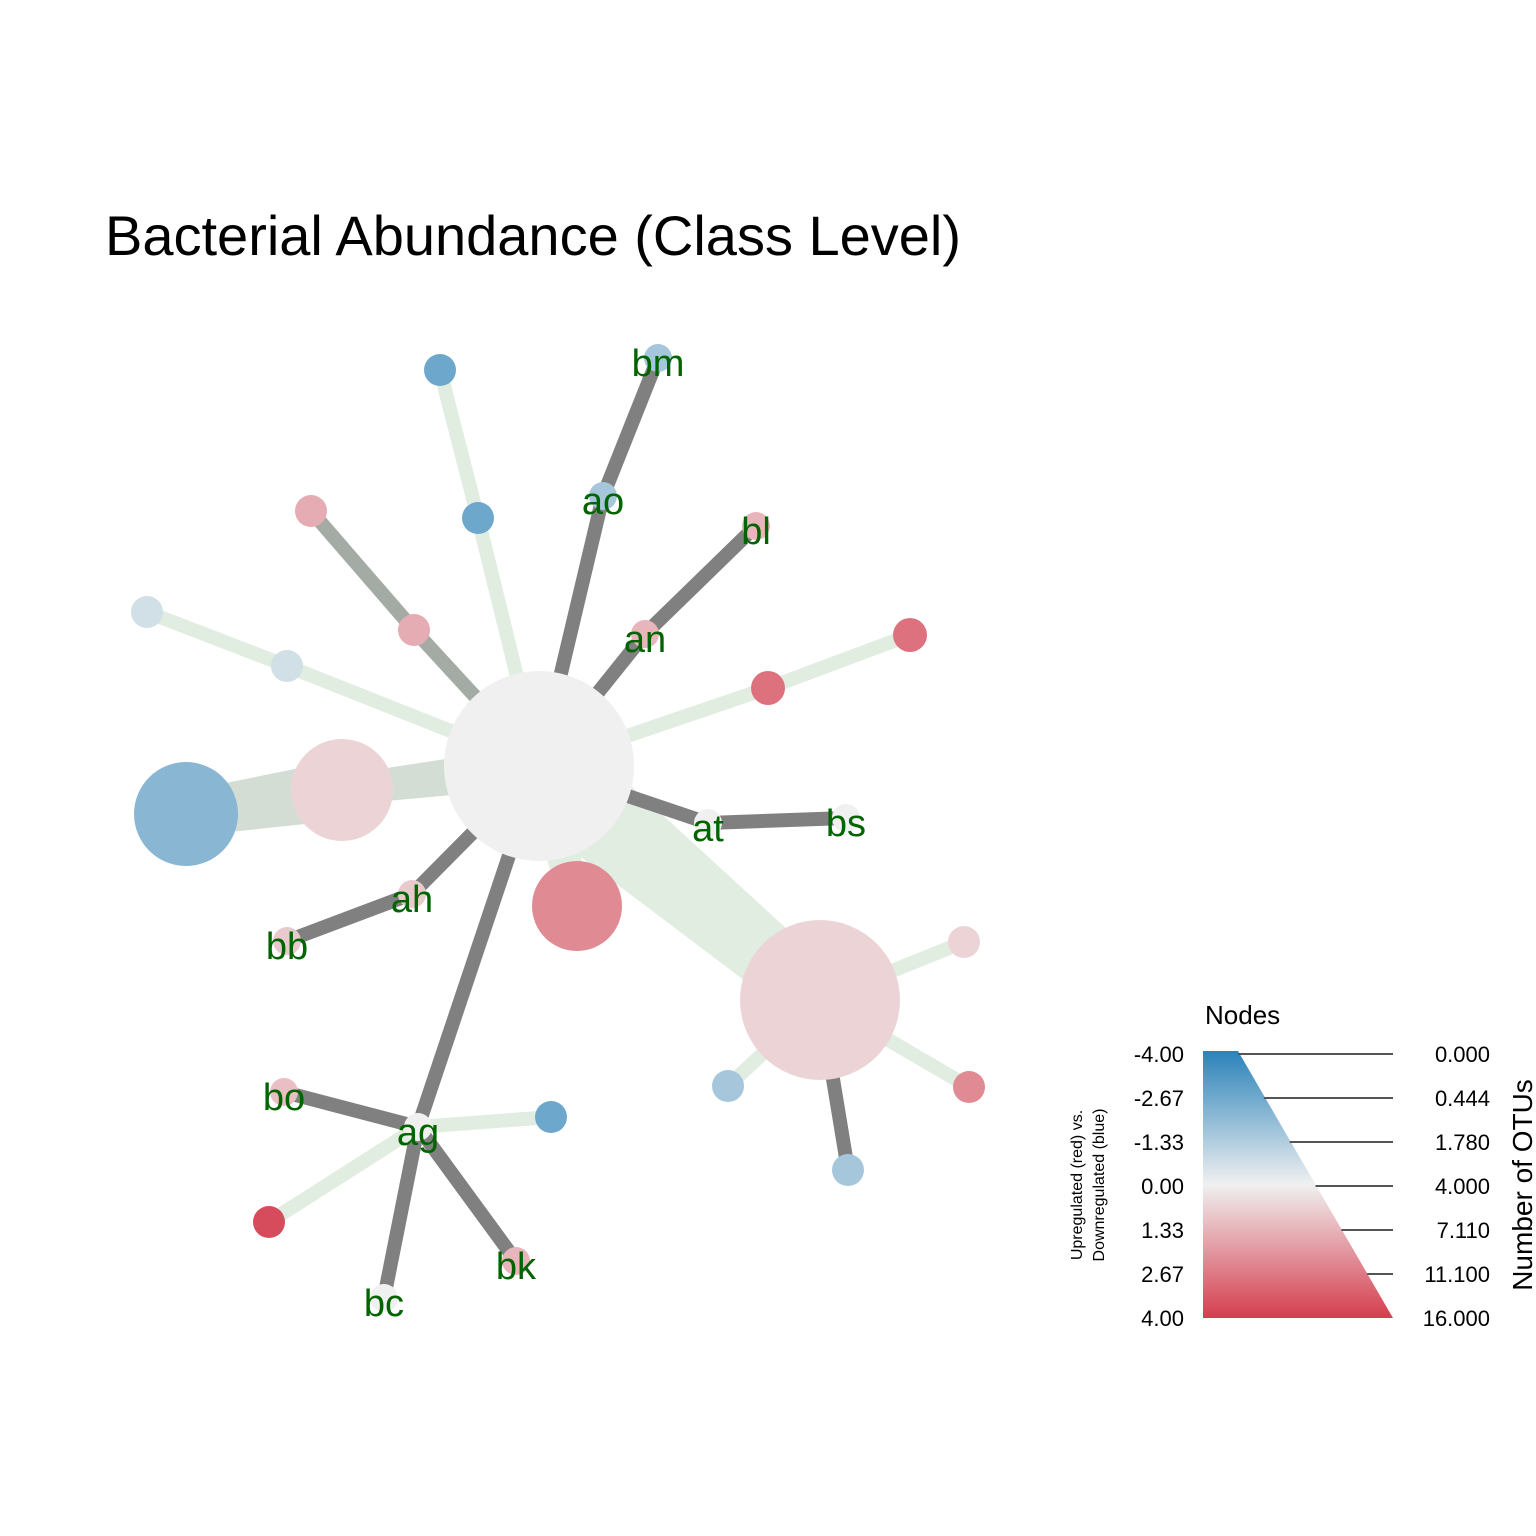 This screenshot has width=1536, height=1536. I want to click on edge-ag-n_ag_red, so click(343, 1174).